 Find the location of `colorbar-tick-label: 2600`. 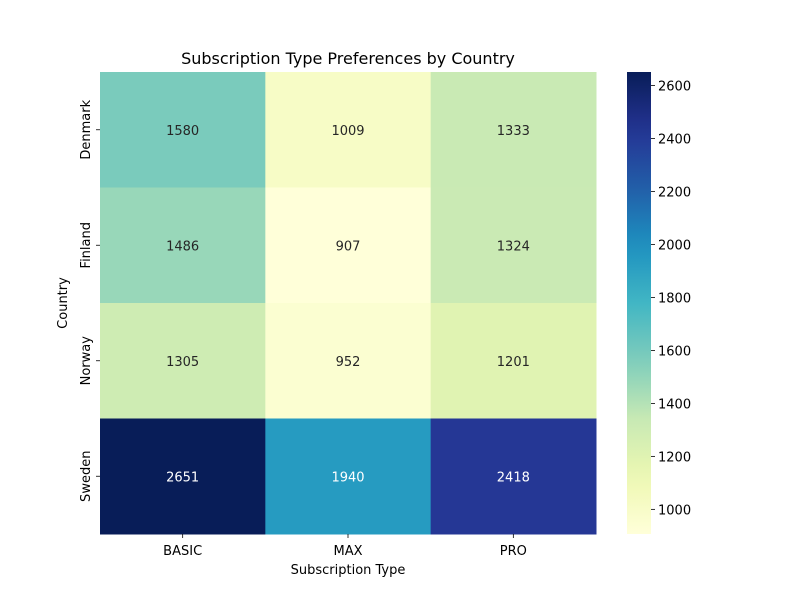

colorbar-tick-label: 2600 is located at coordinates (674, 87).